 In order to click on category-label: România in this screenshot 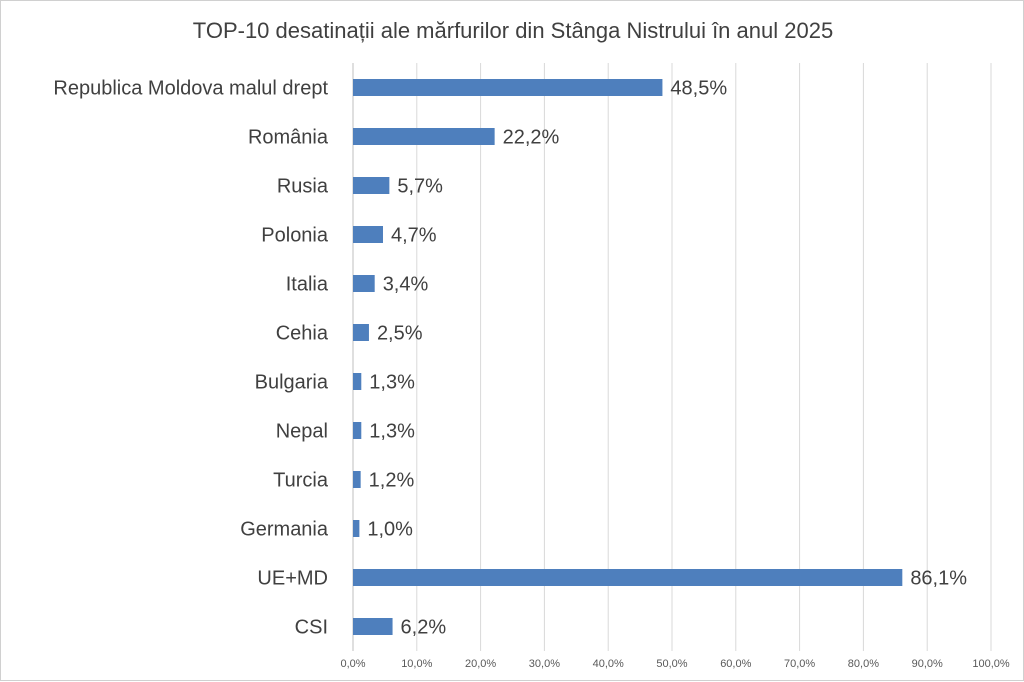, I will do `click(288, 138)`.